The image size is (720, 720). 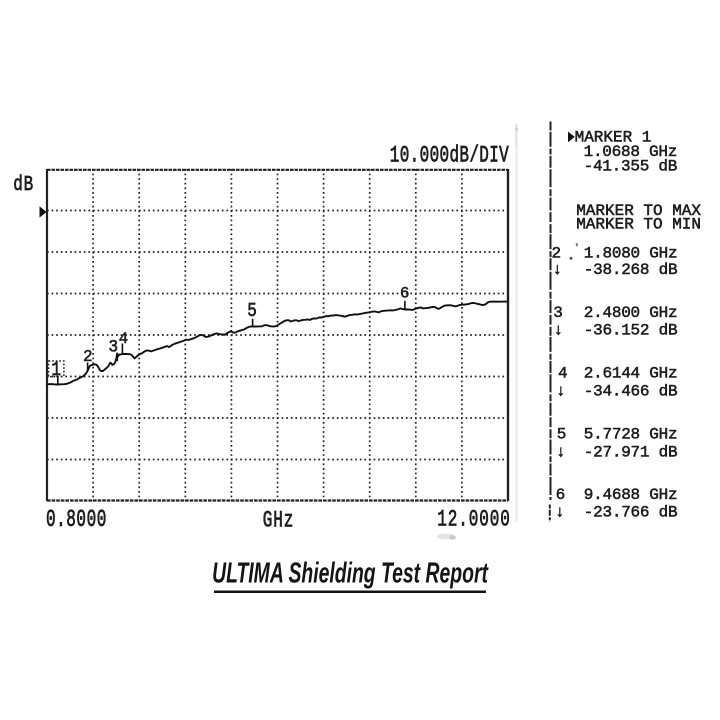 What do you see at coordinates (631, 435) in the screenshot?
I see `svg-text: 5.7728 GHz` at bounding box center [631, 435].